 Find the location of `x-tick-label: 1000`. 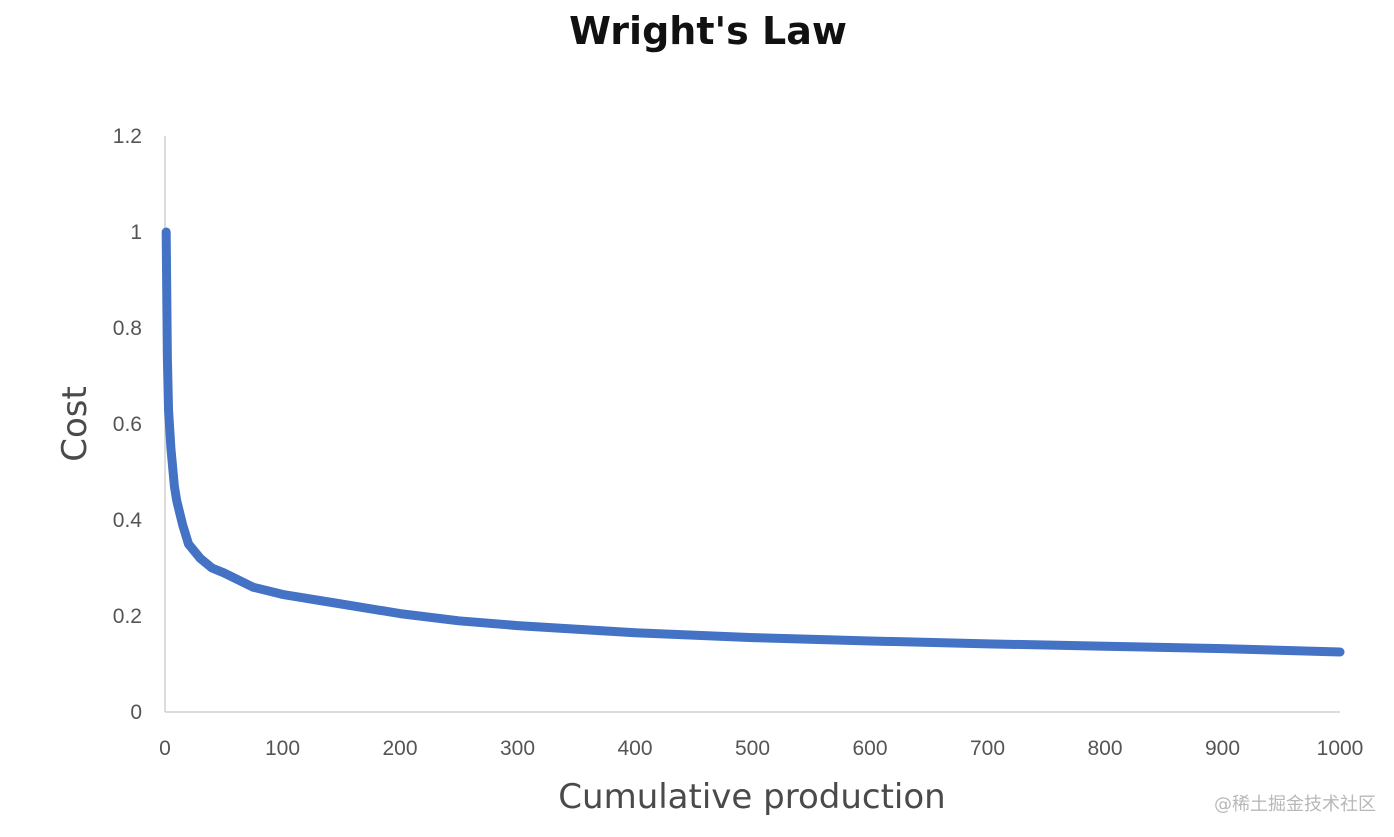

x-tick-label: 1000 is located at coordinates (1340, 748).